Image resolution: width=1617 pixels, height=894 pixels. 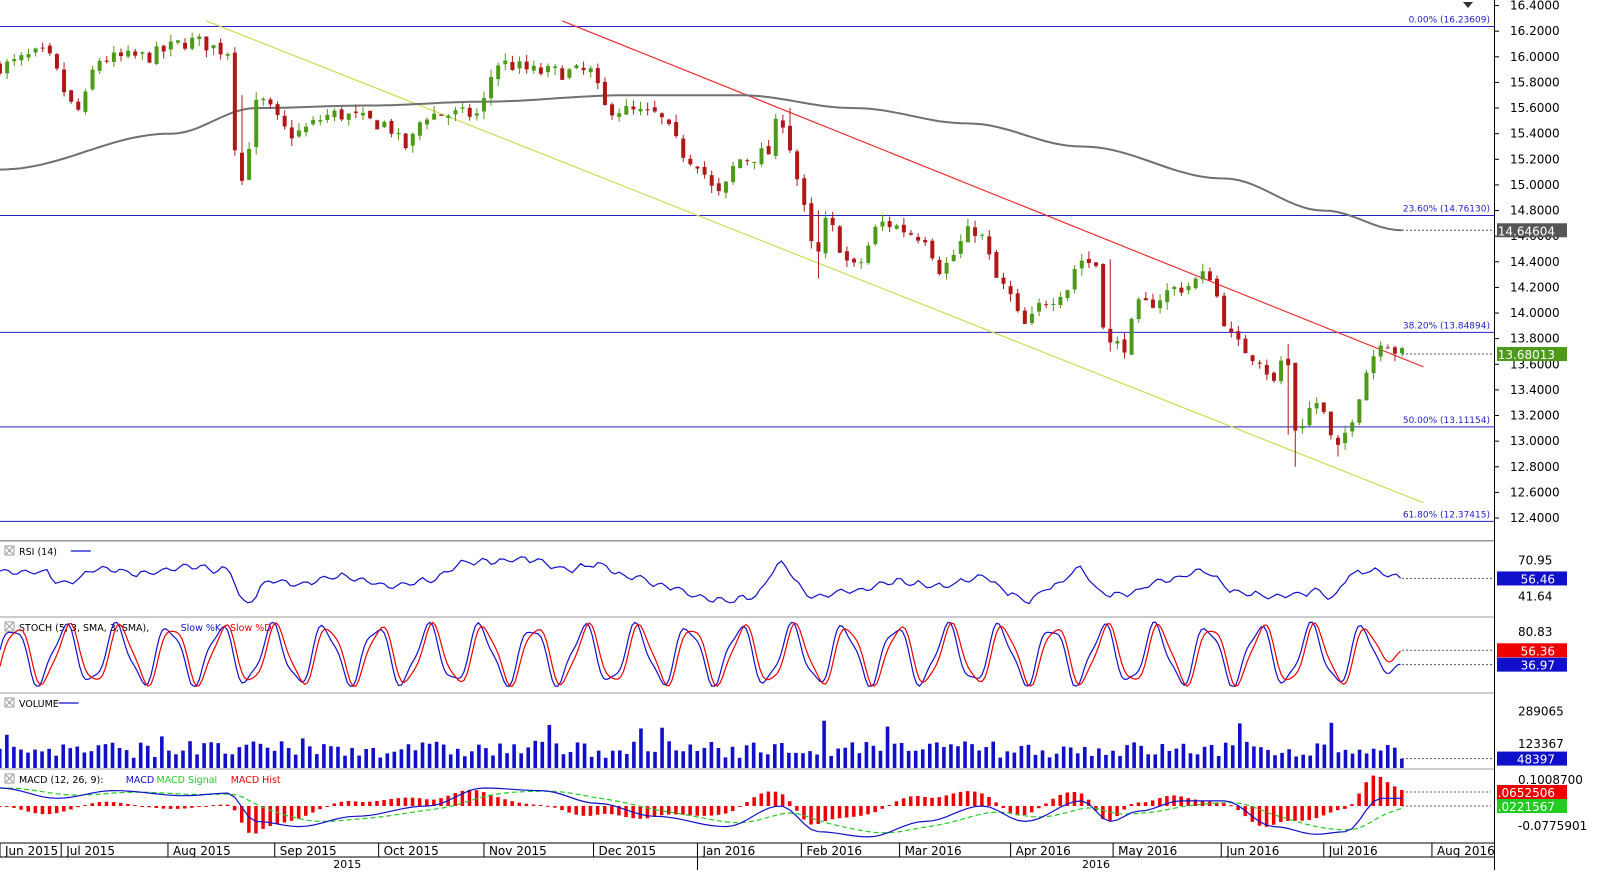 What do you see at coordinates (347, 864) in the screenshot?
I see `year-label: 2015` at bounding box center [347, 864].